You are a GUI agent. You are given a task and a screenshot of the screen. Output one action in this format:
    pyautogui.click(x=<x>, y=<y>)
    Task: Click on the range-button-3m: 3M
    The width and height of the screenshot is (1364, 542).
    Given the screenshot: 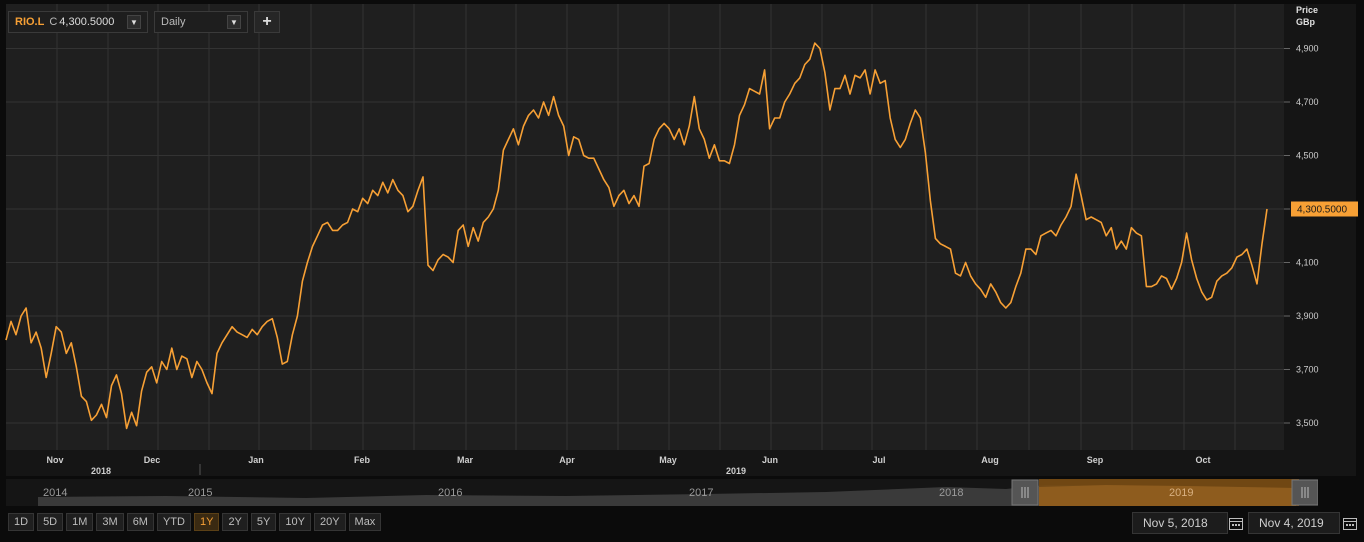 What is the action you would take?
    pyautogui.click(x=110, y=522)
    